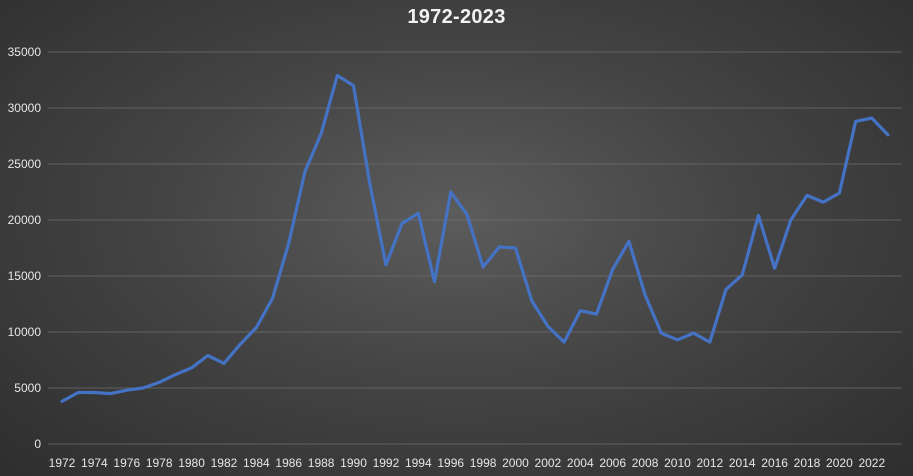 This screenshot has height=476, width=913. What do you see at coordinates (418, 463) in the screenshot?
I see `x-tick-label: 1994` at bounding box center [418, 463].